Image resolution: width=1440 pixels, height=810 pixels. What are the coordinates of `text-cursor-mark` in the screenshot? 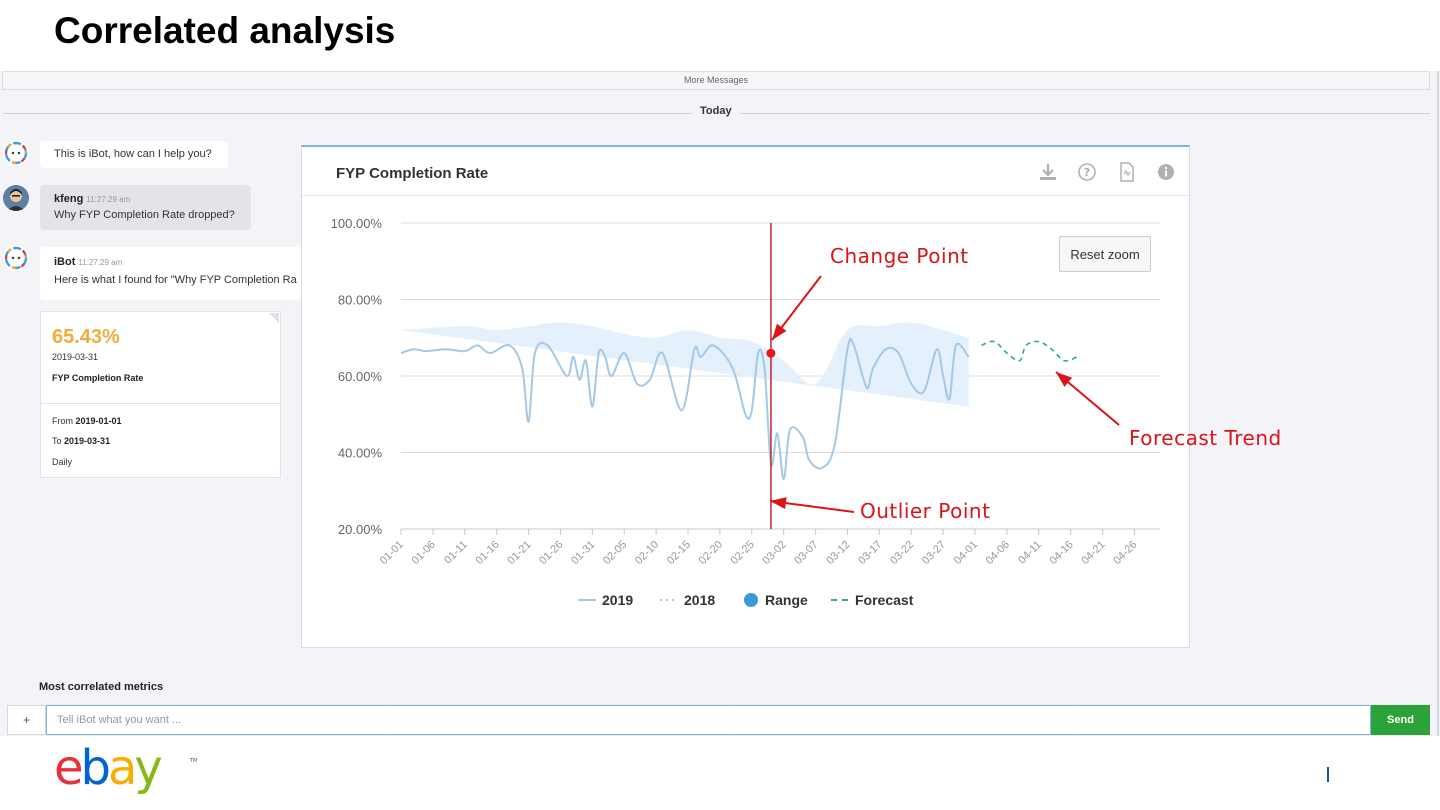 It's located at (1328, 774).